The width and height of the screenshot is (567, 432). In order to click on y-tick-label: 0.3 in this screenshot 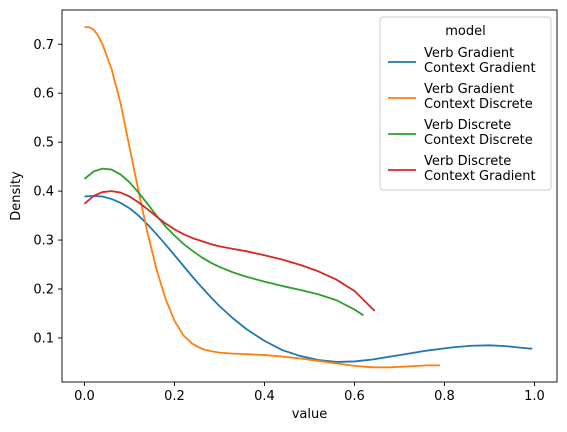, I will do `click(43, 241)`.